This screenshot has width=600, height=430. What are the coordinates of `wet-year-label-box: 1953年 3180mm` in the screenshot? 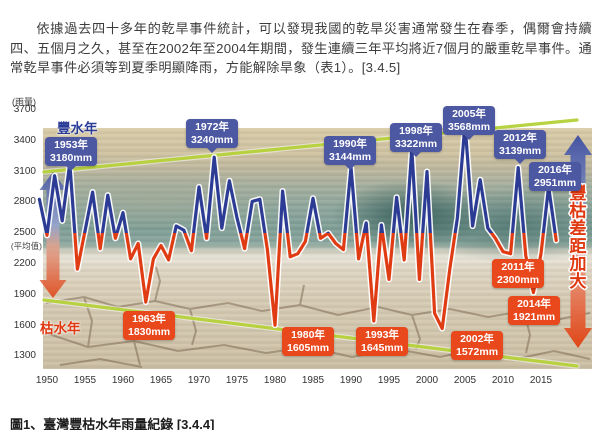 It's located at (71, 154).